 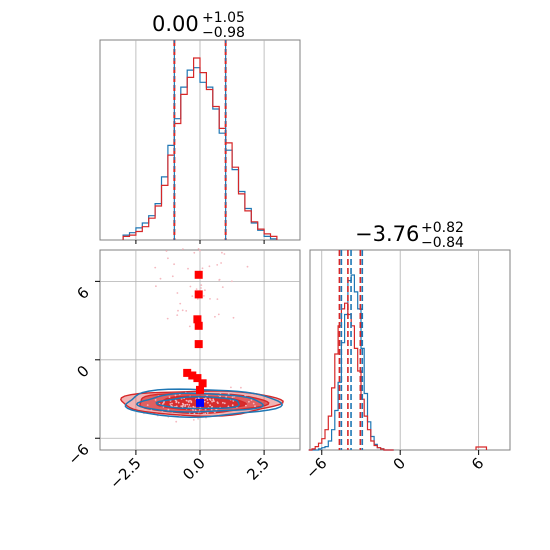 What do you see at coordinates (442, 228) in the screenshot?
I see `y-marginal-title-plus: +0.82` at bounding box center [442, 228].